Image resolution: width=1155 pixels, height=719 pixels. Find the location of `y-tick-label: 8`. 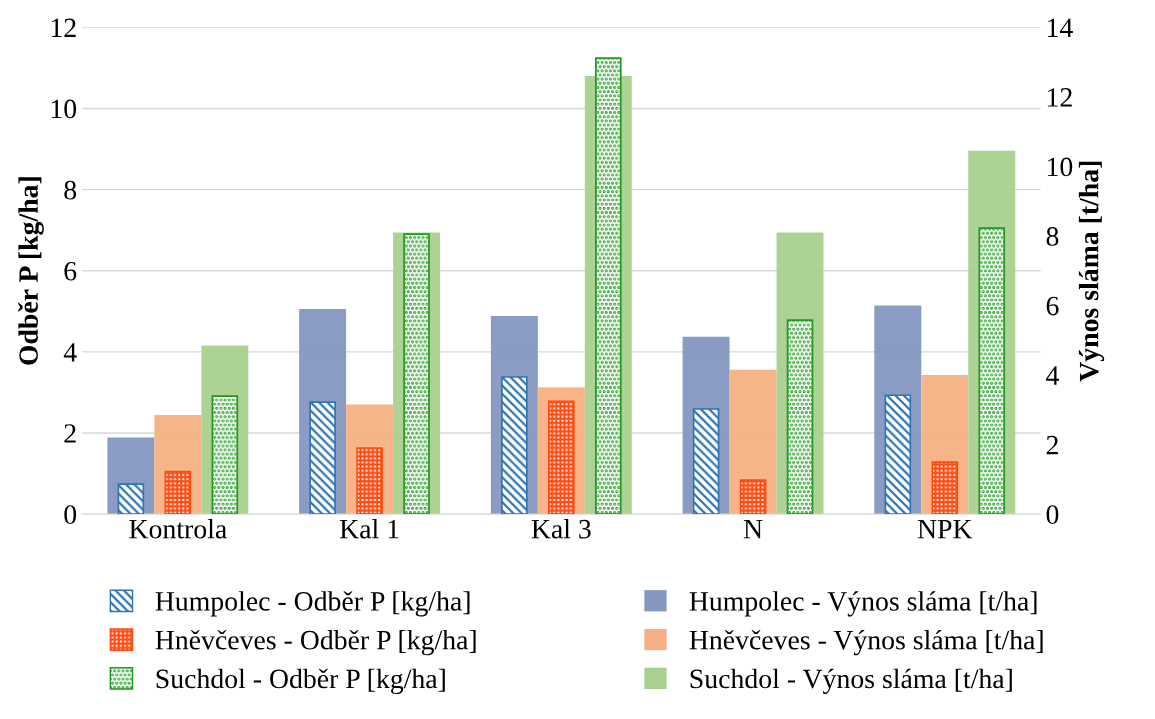

y-tick-label: 8 is located at coordinates (70, 190).